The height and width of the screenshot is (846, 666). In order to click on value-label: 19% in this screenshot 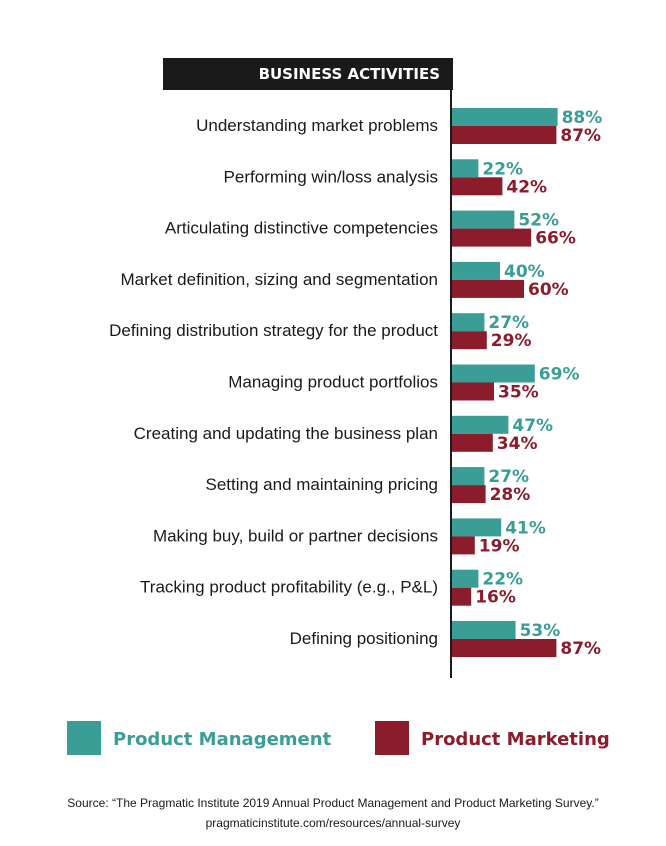, I will do `click(499, 546)`.